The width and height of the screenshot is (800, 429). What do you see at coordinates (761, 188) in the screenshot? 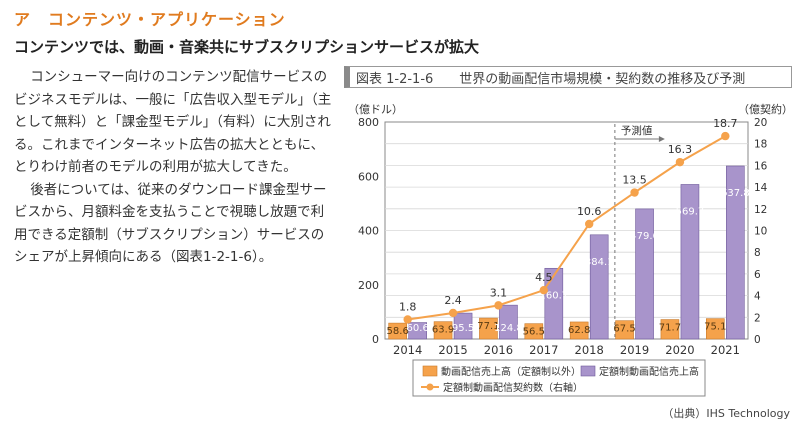
I see `y2-tick-label: 14` at bounding box center [761, 188].